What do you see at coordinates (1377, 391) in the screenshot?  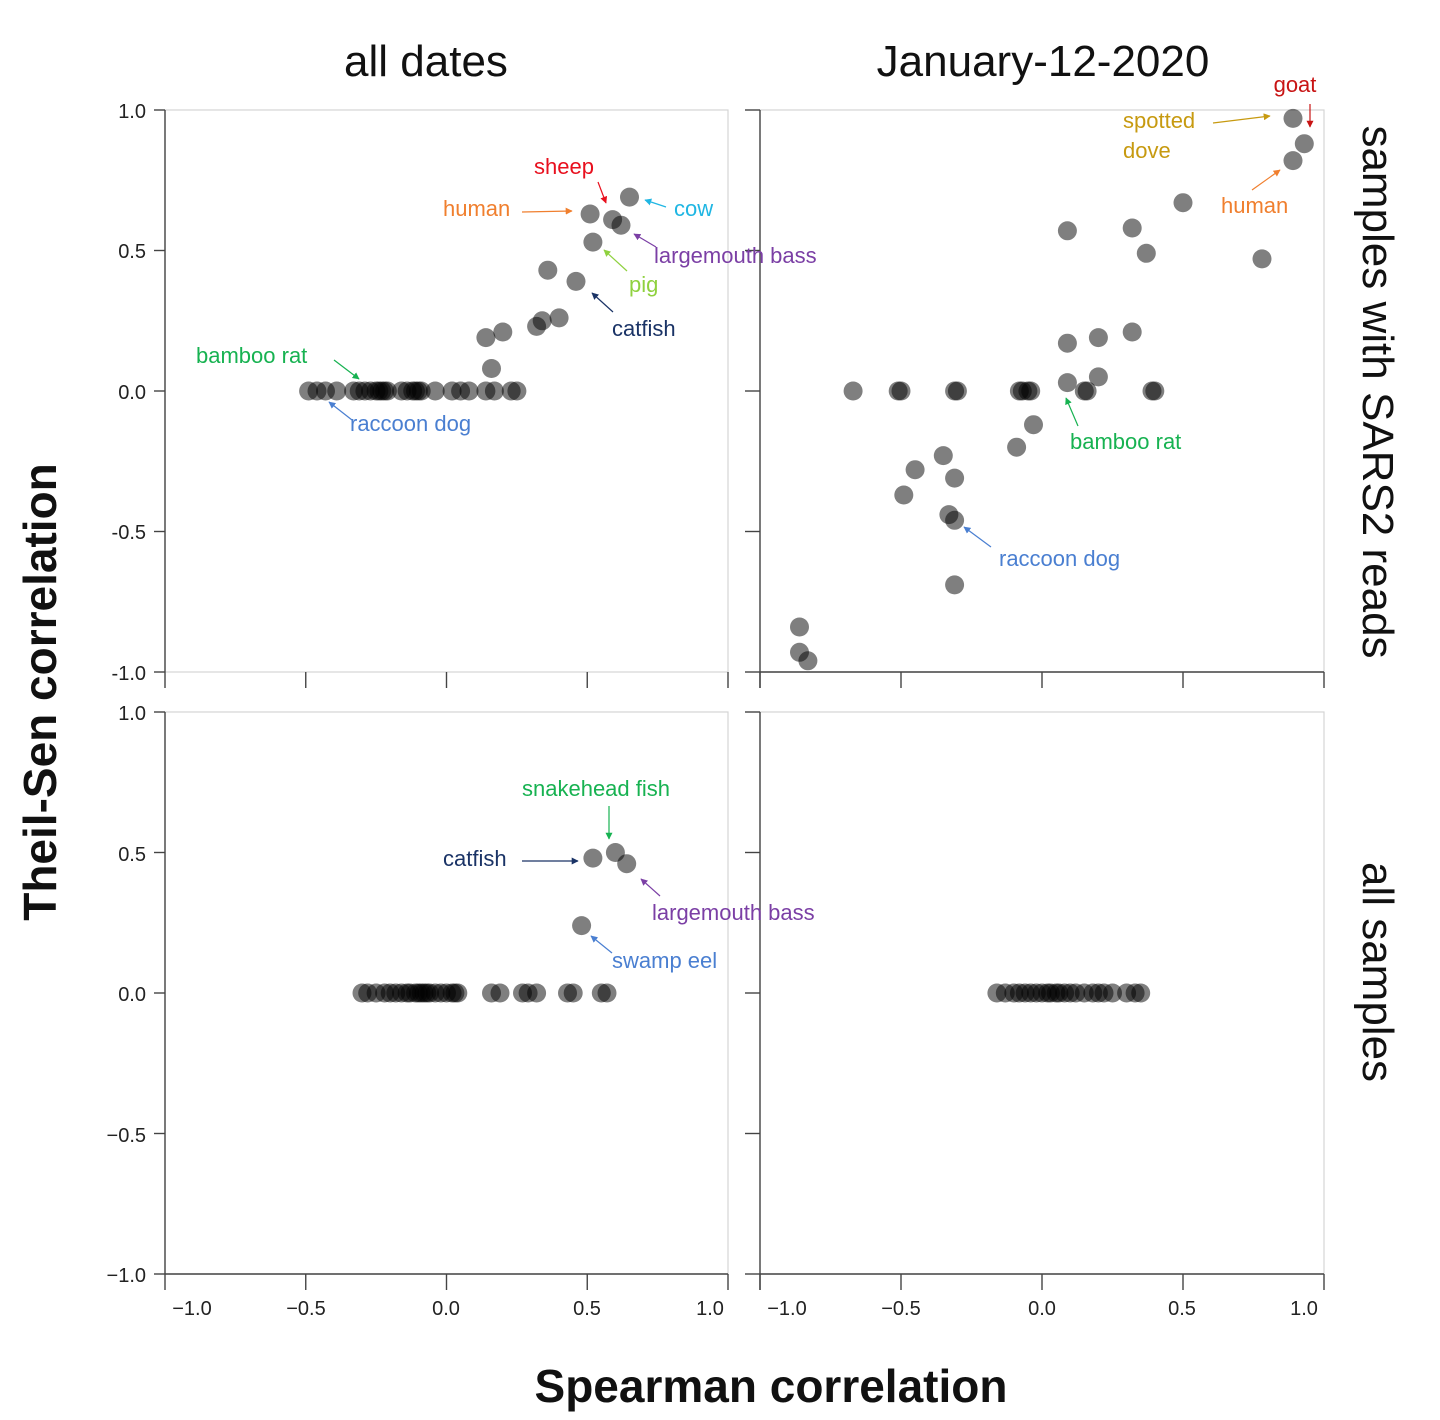 I see `row-title-sars2-samples: samples with SARS2 reads` at bounding box center [1377, 391].